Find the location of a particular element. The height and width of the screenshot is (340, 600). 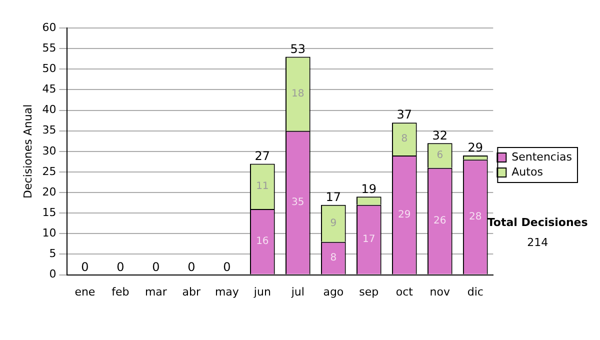

data-label: 6 is located at coordinates (440, 156).